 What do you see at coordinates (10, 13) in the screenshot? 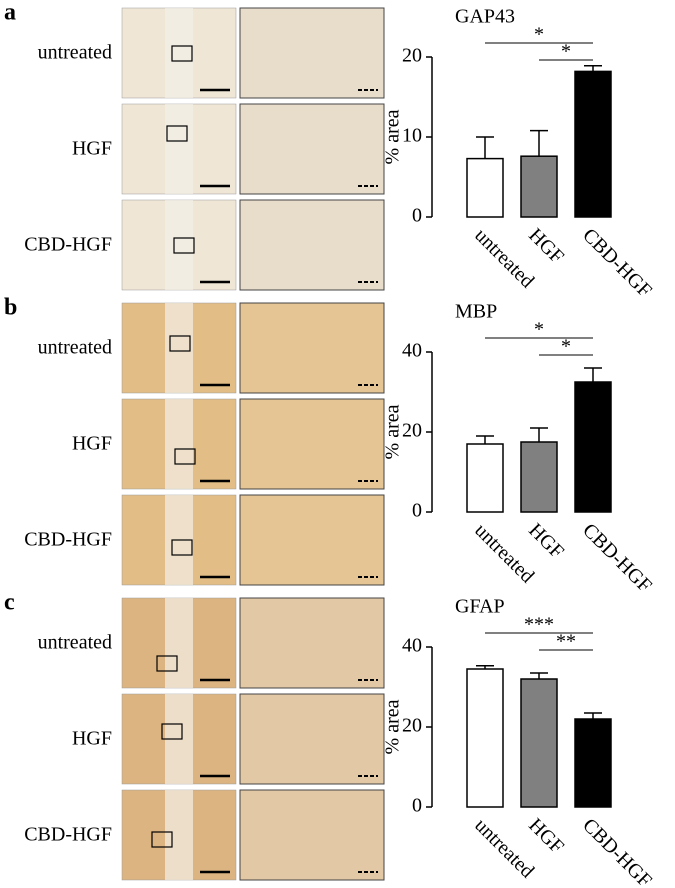
I see `panel-label: a` at bounding box center [10, 13].